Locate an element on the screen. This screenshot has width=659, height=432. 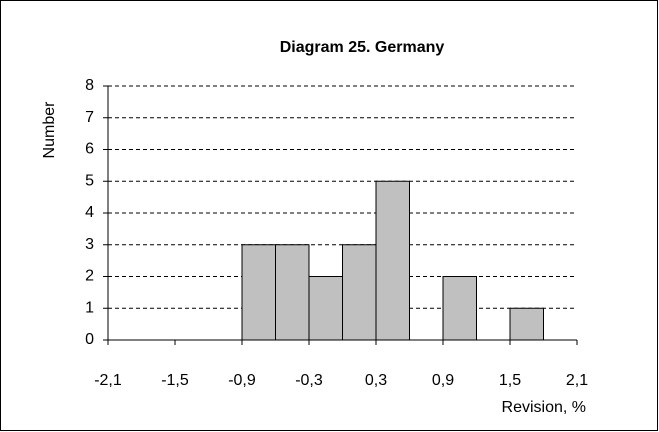
x-tick-label: 2,1 is located at coordinates (577, 380).